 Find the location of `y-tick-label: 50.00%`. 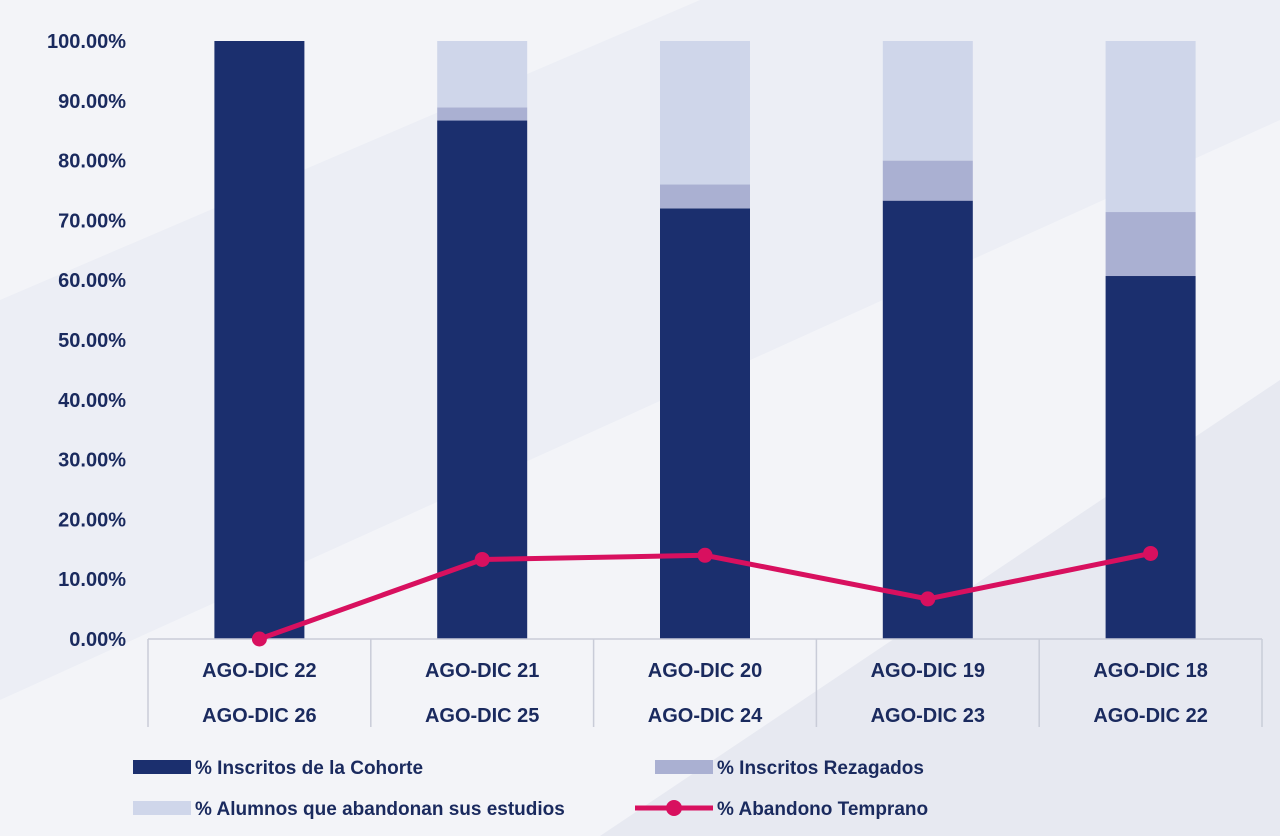

y-tick-label: 50.00% is located at coordinates (92, 341).